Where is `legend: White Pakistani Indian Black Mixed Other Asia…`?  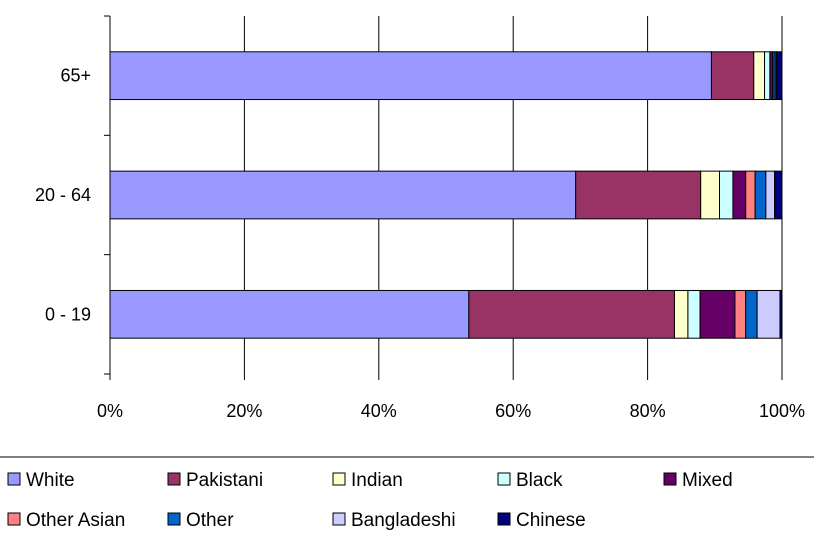
legend: White Pakistani Indian Black Mixed Other Asia… is located at coordinates (407, 493).